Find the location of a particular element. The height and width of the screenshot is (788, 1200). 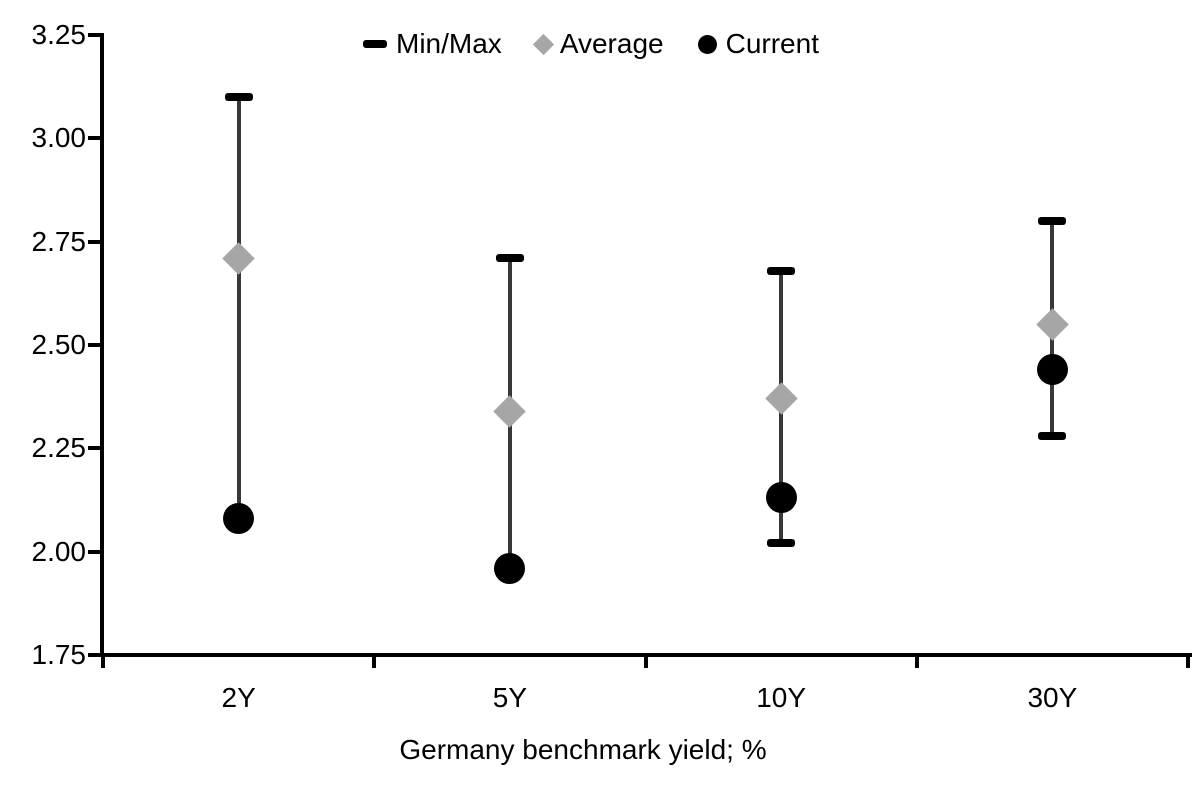

y-tick-label: 3.00 is located at coordinates (59, 138).